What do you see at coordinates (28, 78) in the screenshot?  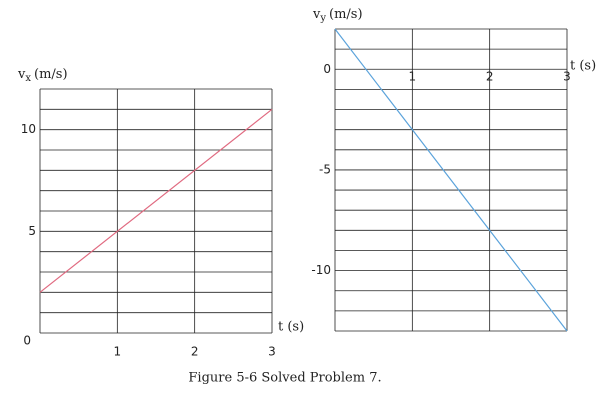 I see `y-axis-label-sub: x` at bounding box center [28, 78].